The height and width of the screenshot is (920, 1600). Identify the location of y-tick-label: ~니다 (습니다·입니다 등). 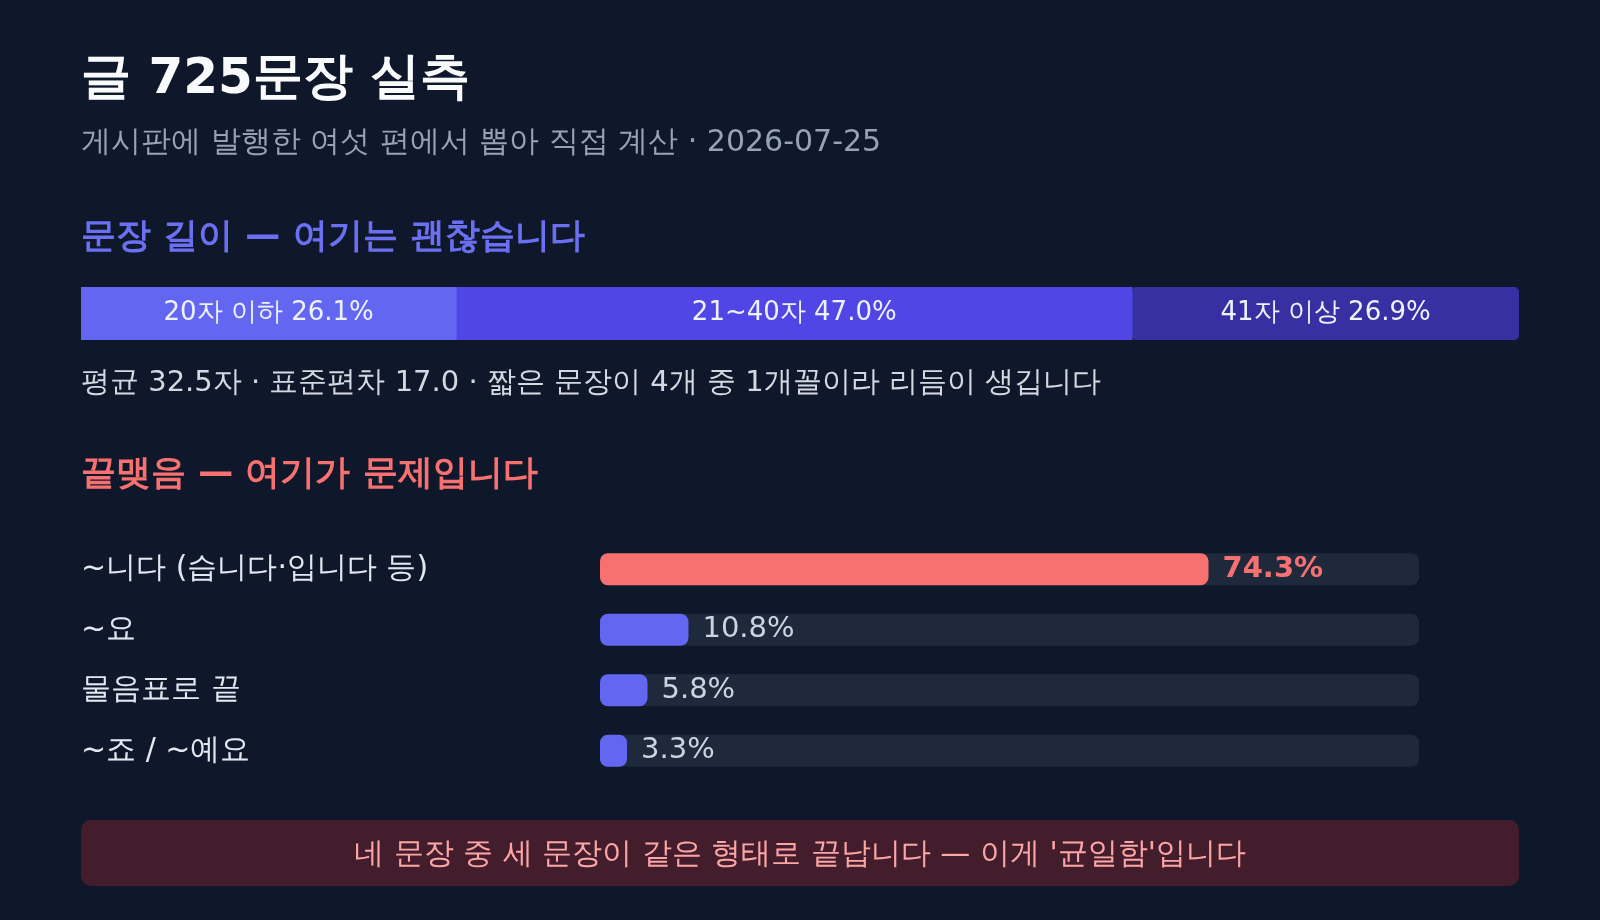
(255, 567).